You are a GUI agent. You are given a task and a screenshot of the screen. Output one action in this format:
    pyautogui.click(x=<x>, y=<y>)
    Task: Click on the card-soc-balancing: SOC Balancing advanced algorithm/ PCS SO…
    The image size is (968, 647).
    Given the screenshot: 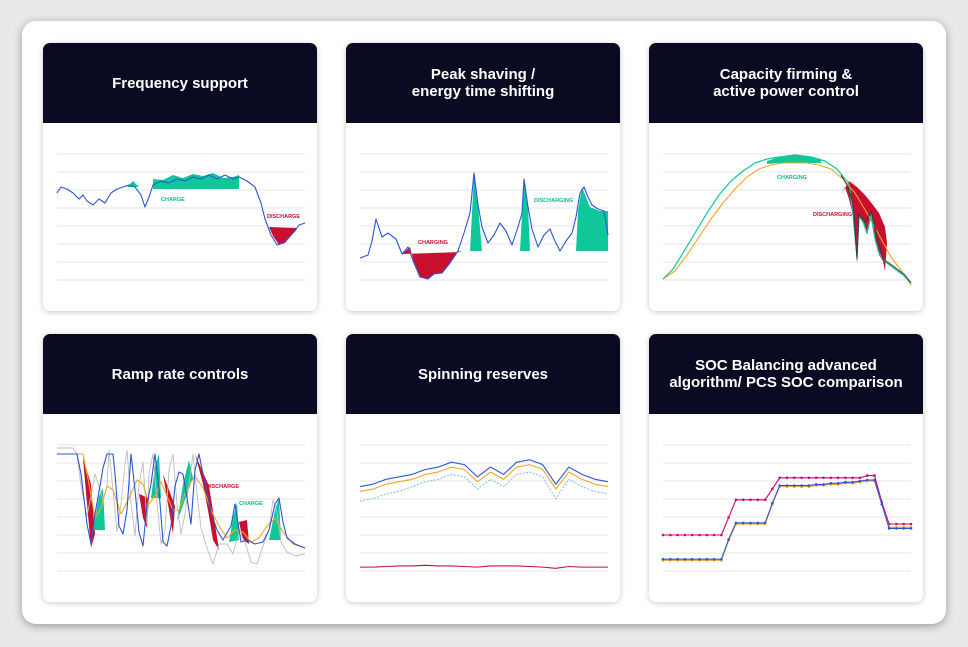 What is the action you would take?
    pyautogui.click(x=786, y=468)
    